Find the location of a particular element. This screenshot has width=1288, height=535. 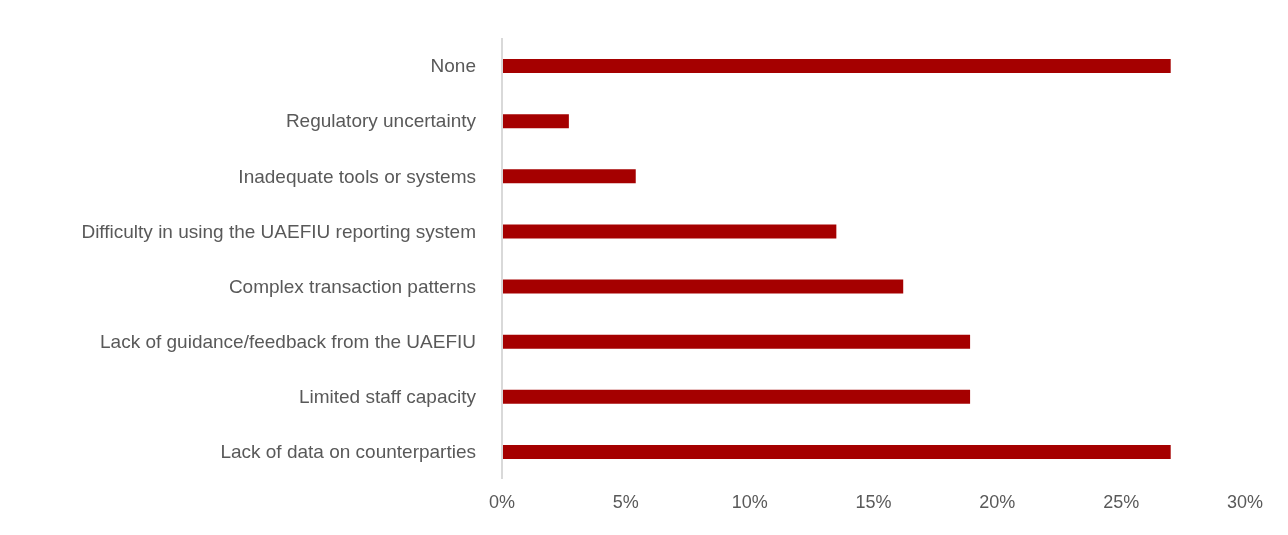

y-tick-label: Difficulty in using the UAEFIU reporting system is located at coordinates (278, 231).